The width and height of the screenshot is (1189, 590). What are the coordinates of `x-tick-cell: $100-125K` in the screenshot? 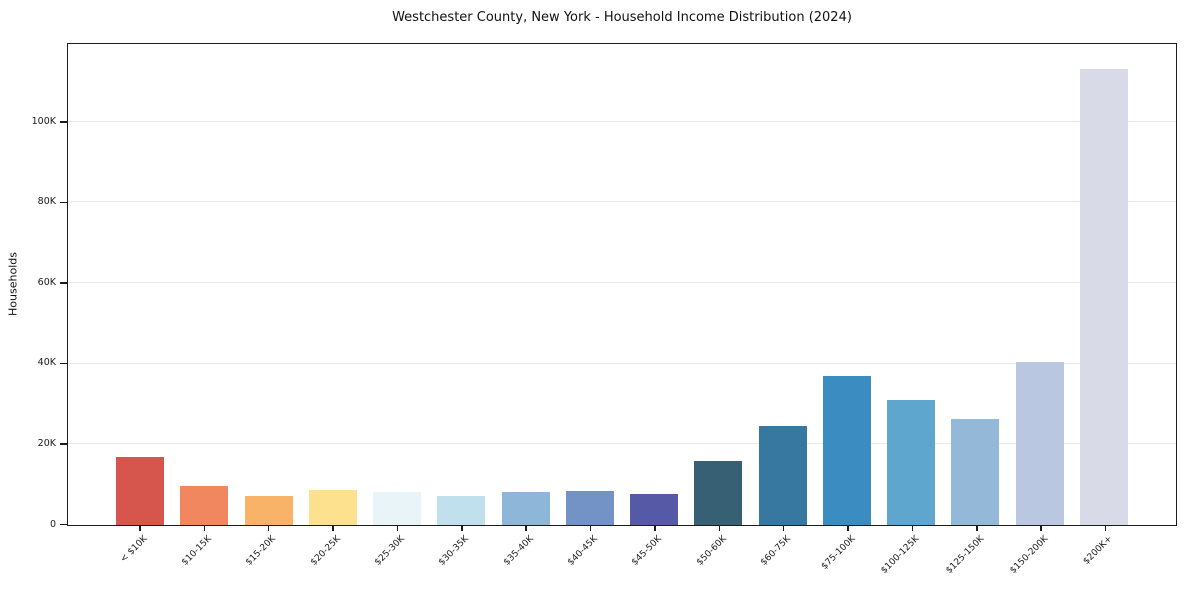 It's located at (912, 557).